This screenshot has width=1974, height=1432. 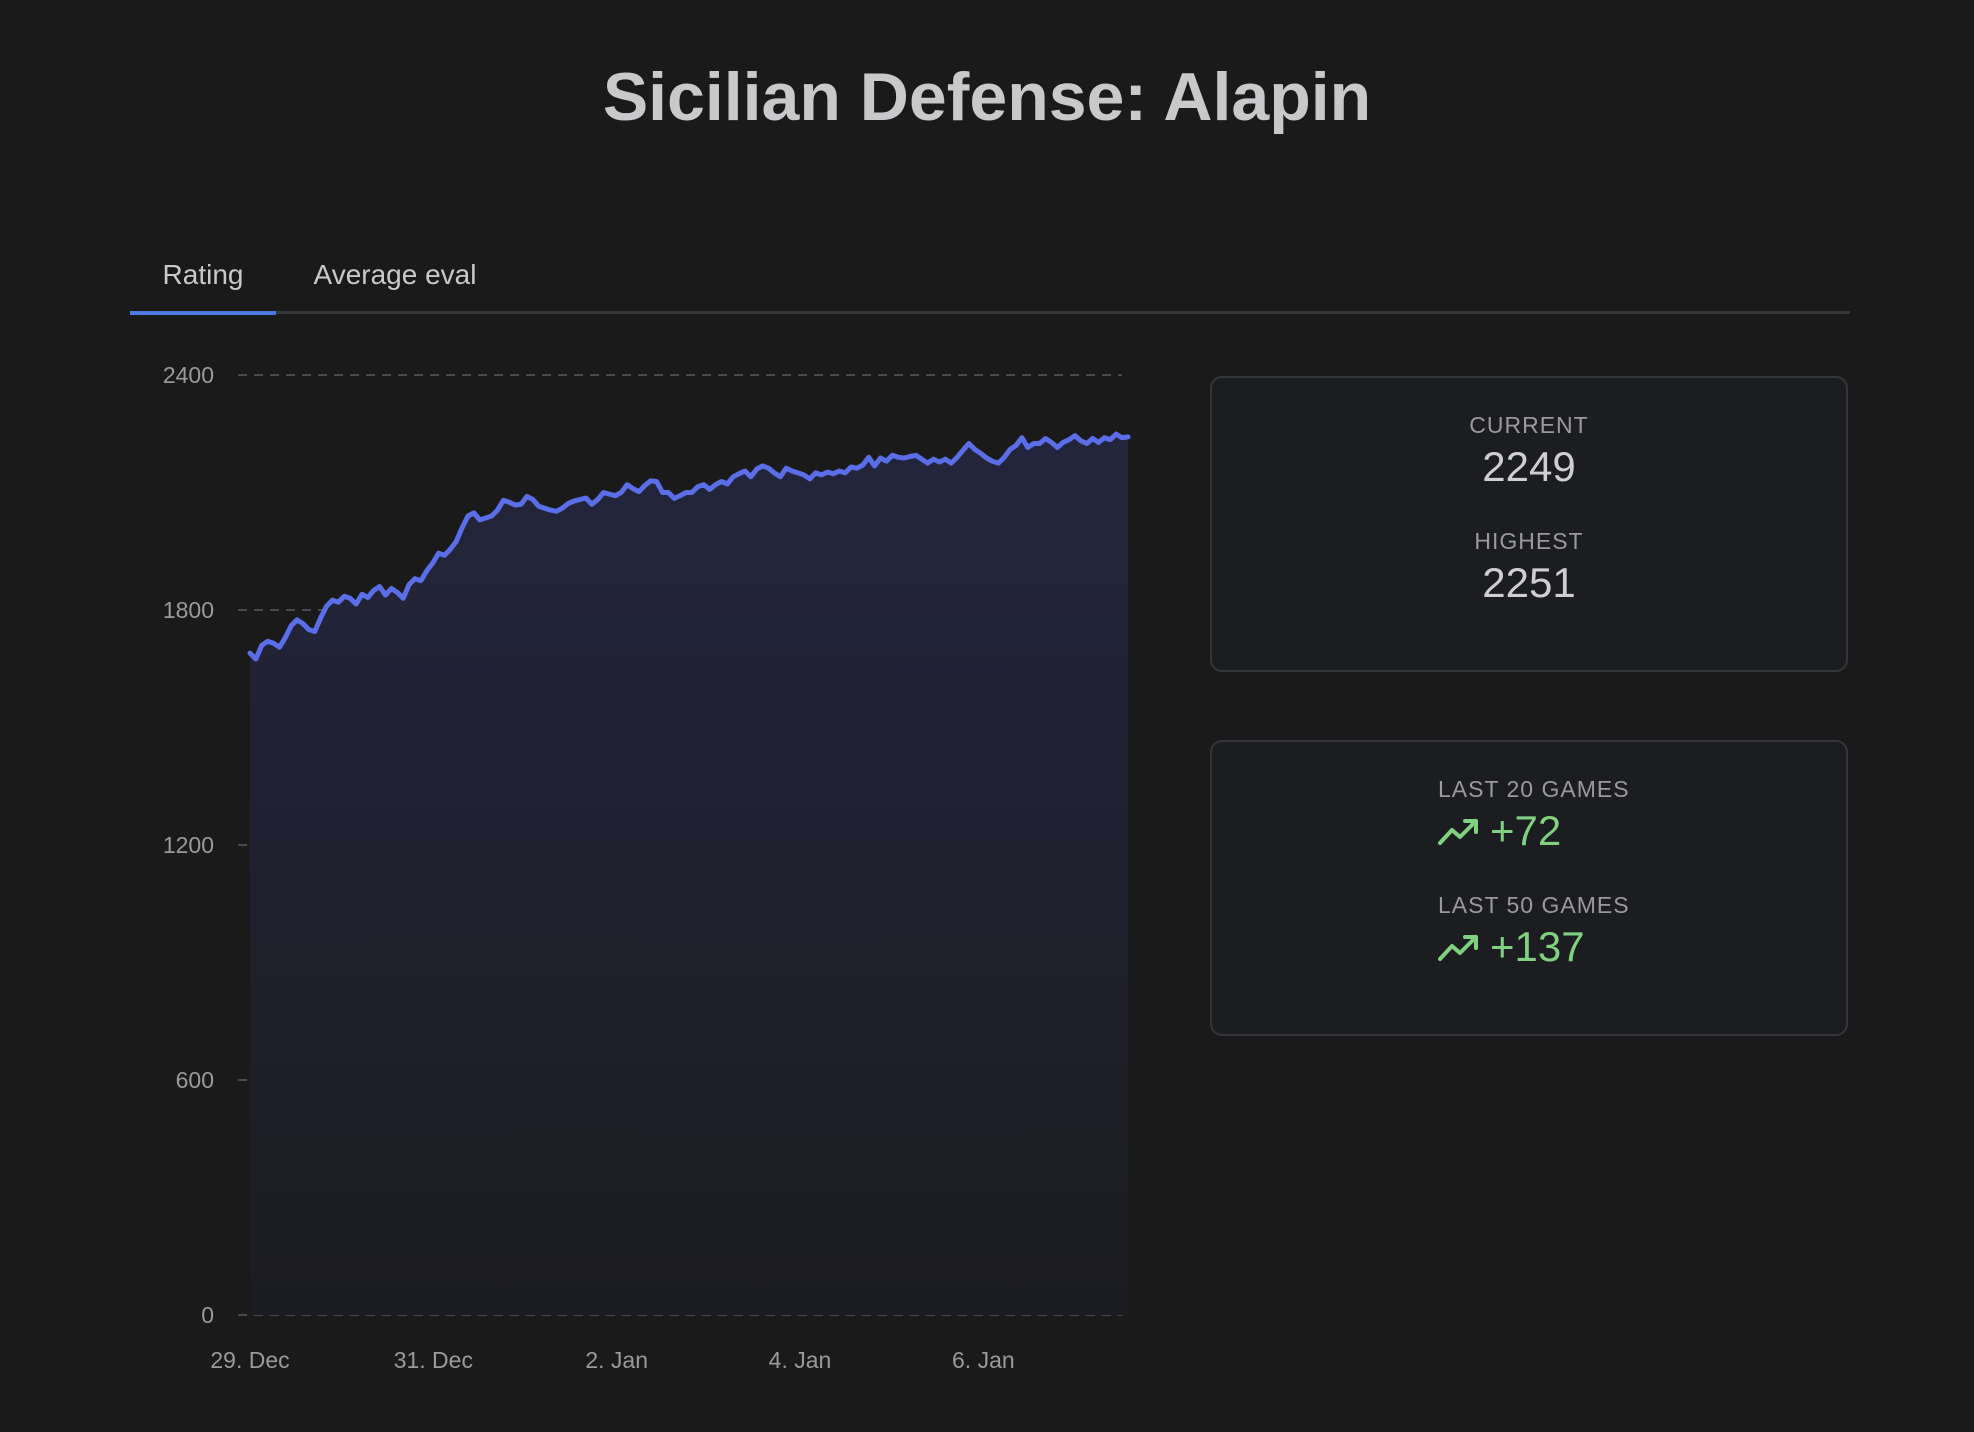 I want to click on current-value: 2249, so click(x=1529, y=466).